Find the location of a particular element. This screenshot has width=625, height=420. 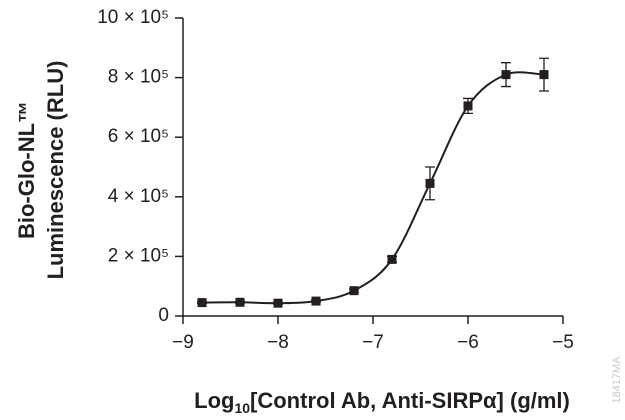

x-tick-label: −6 is located at coordinates (468, 342).